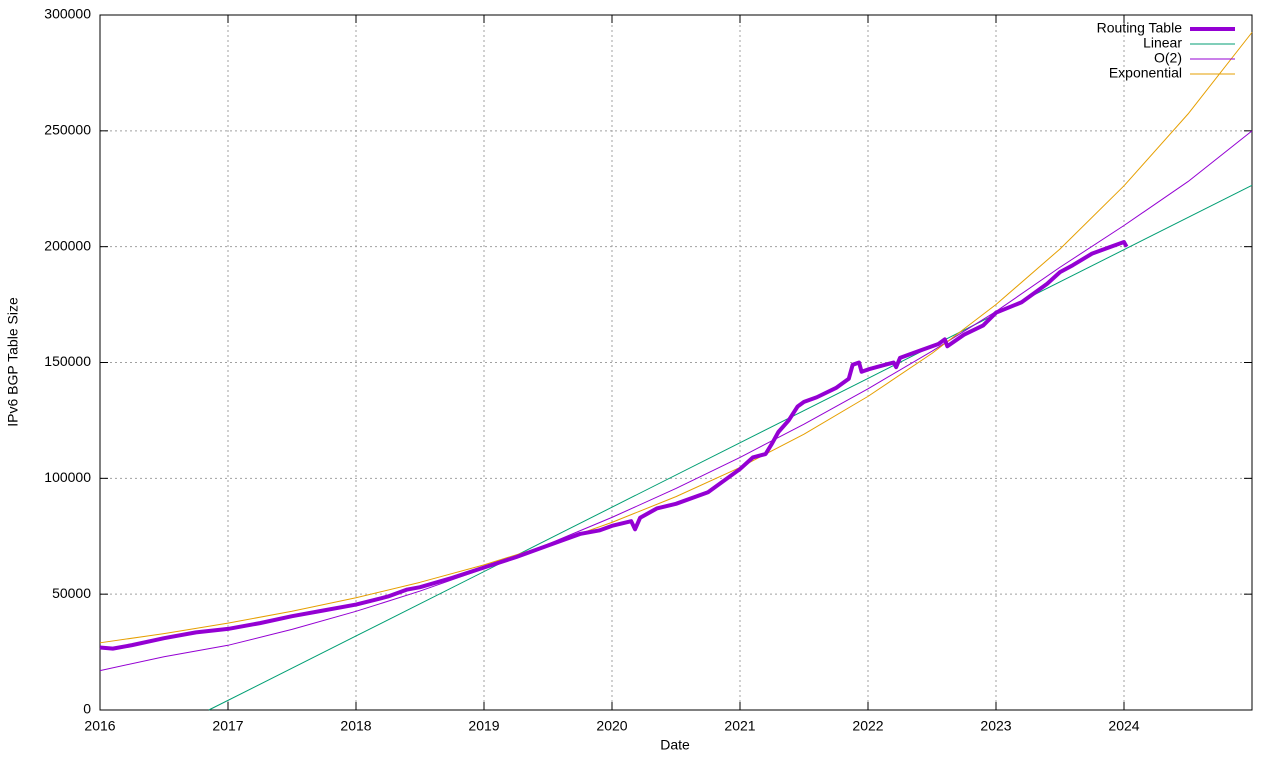  Describe the element at coordinates (611, 726) in the screenshot. I see `x-tick-label: 2020` at that location.